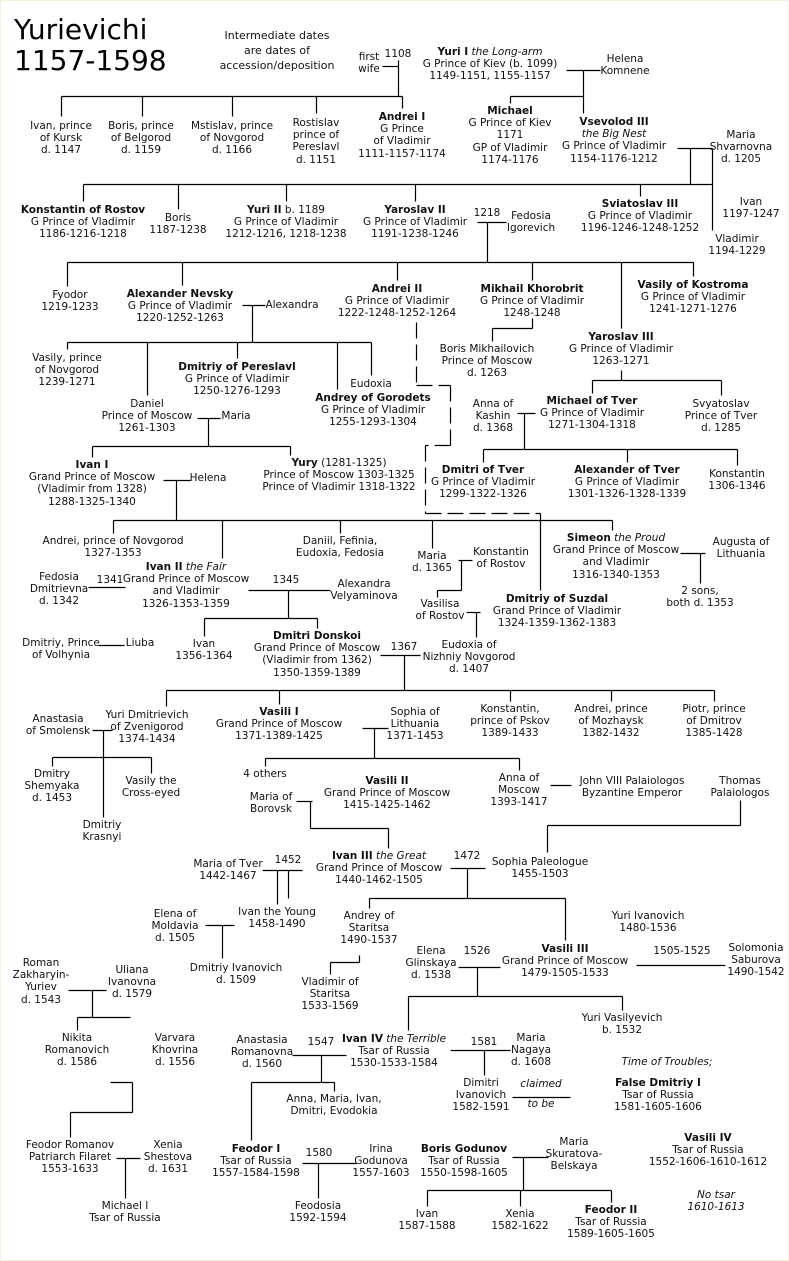  Describe the element at coordinates (510, 721) in the screenshot. I see `person-konst-pskov: Konstantin, prince of Pskov 1389-1433` at that location.